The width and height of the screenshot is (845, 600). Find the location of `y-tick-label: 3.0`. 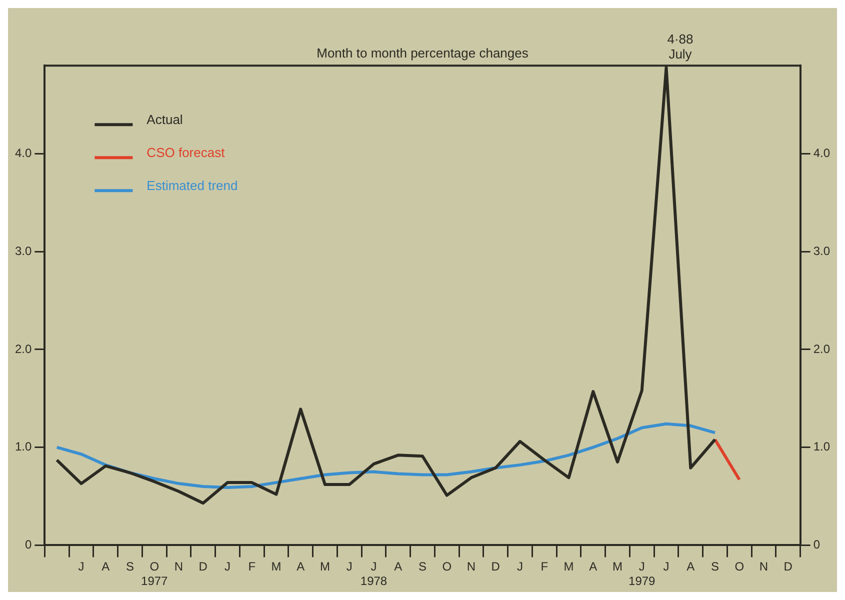

y-tick-label: 3.0 is located at coordinates (23, 251).